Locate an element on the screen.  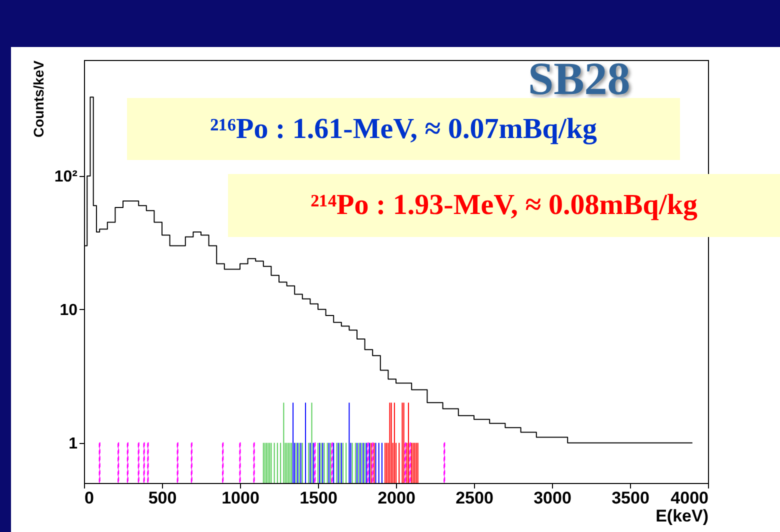
y-tick-label: 1 is located at coordinates (73, 443).